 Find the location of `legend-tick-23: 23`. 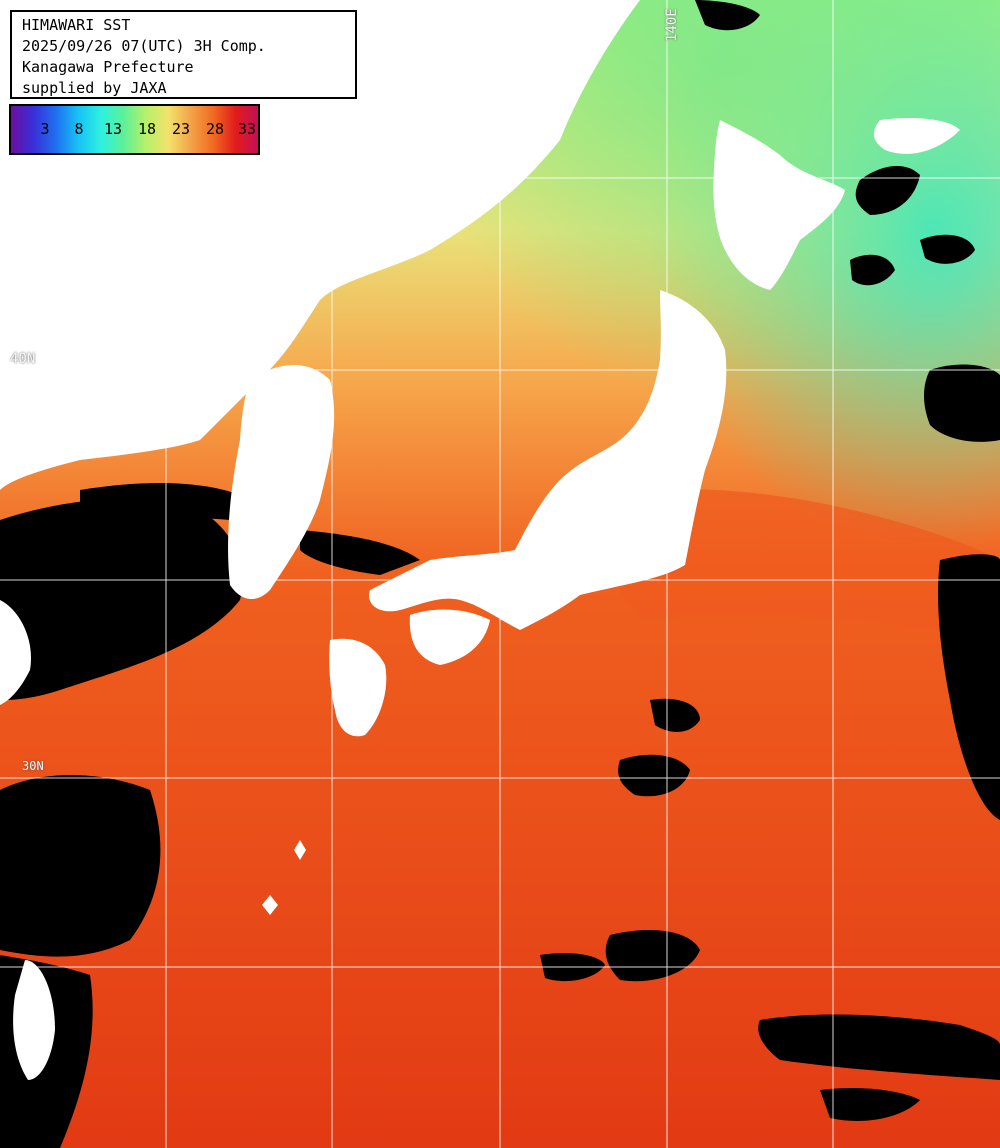

legend-tick-23: 23 is located at coordinates (181, 129).